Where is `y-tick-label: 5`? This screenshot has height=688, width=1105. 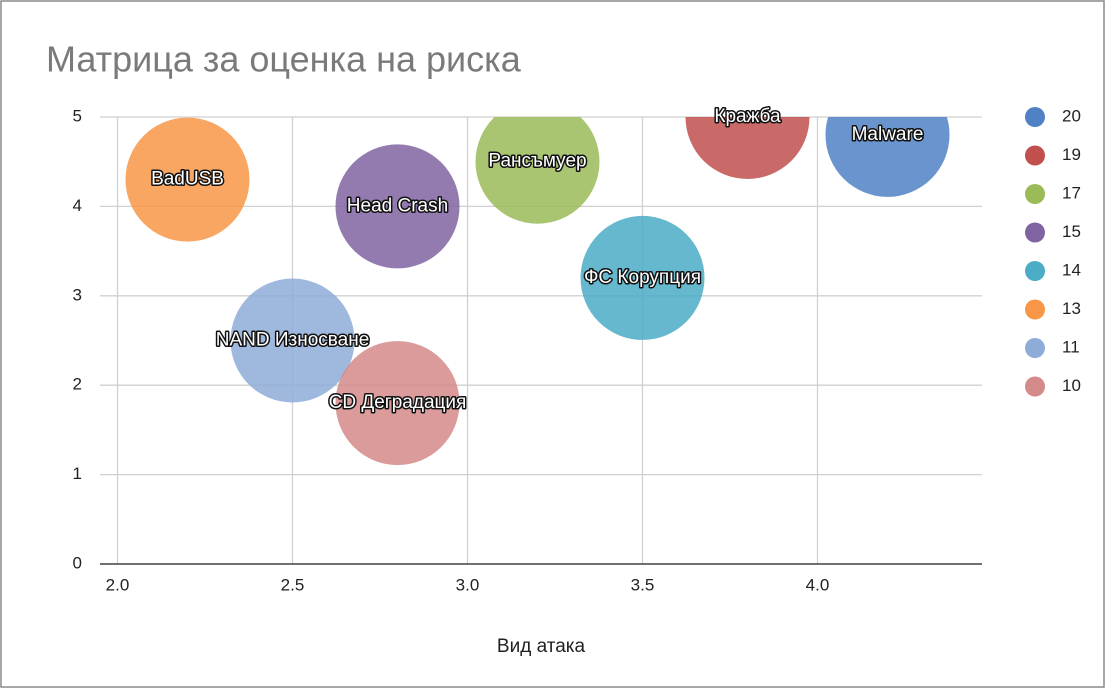 y-tick-label: 5 is located at coordinates (77, 115).